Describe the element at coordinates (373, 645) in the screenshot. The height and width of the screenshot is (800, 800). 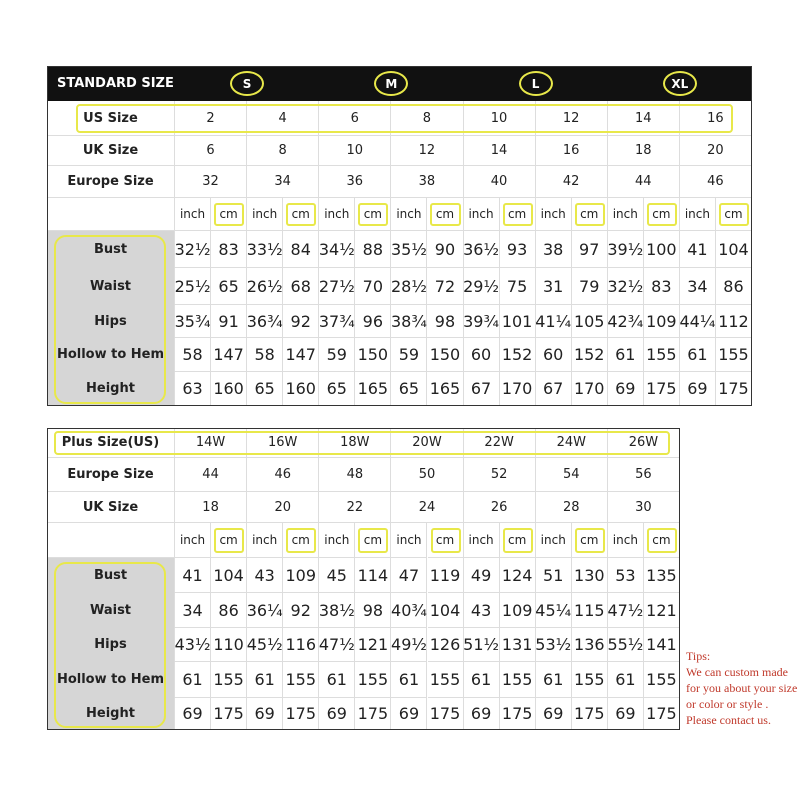
I see `measure-cell: 121` at that location.